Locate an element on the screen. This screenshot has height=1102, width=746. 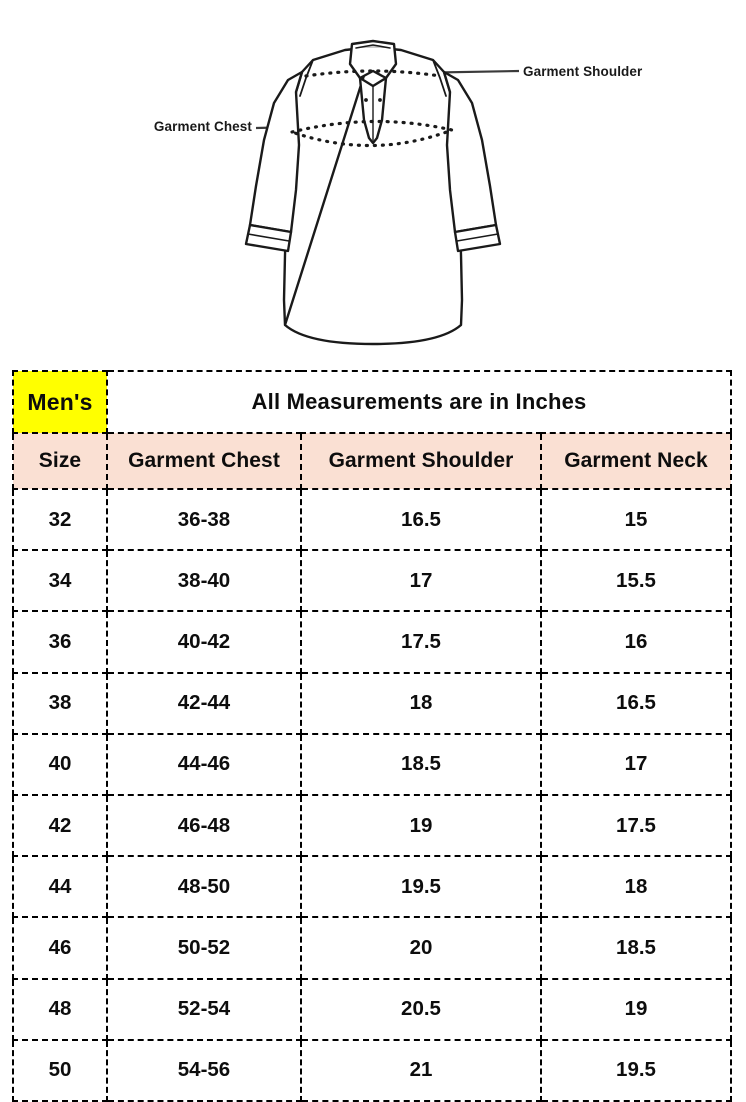
cell-neck: 16.5 is located at coordinates (636, 703).